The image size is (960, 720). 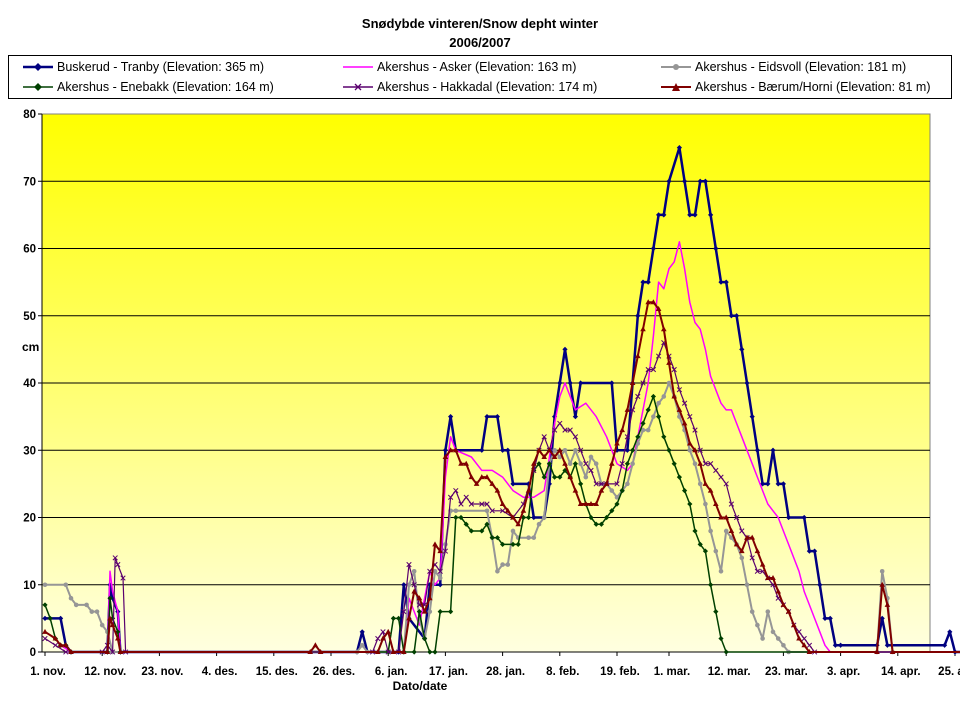 What do you see at coordinates (391, 672) in the screenshot?
I see `x-tick-label: 6. jan.` at bounding box center [391, 672].